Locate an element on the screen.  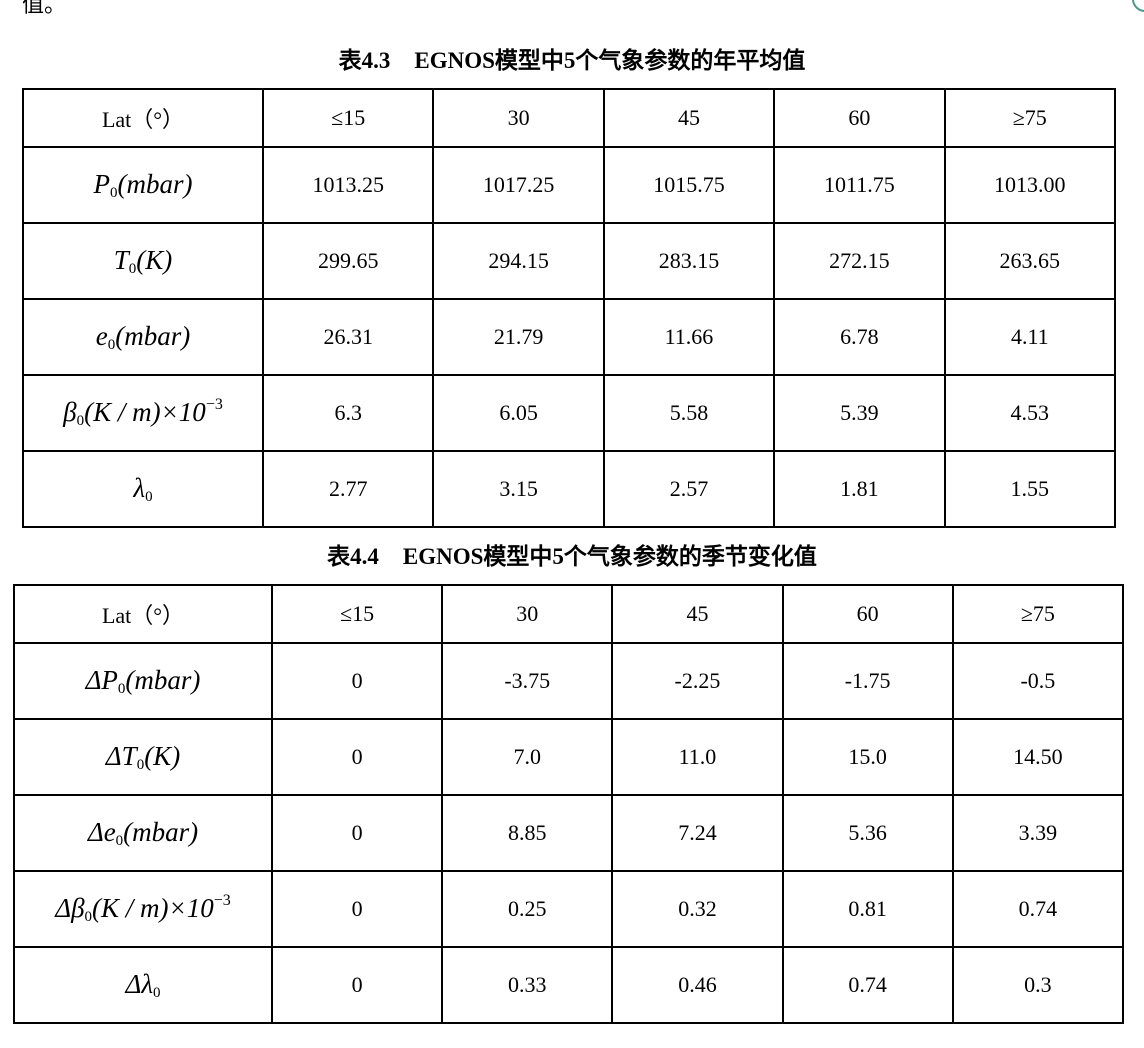
parameter-cell: e0(mbar) is located at coordinates (143, 337).